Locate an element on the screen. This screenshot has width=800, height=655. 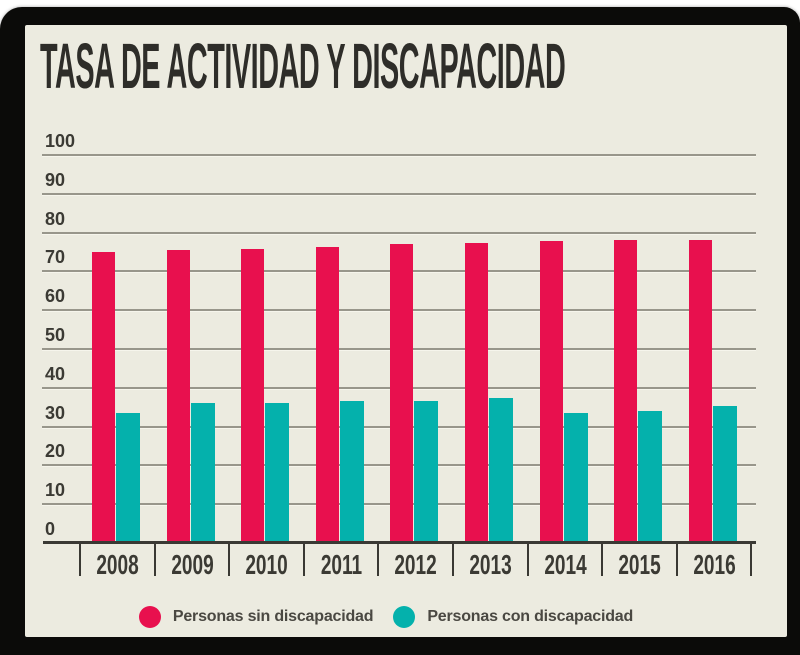
x-axis-label-2010: 2010 is located at coordinates (266, 564).